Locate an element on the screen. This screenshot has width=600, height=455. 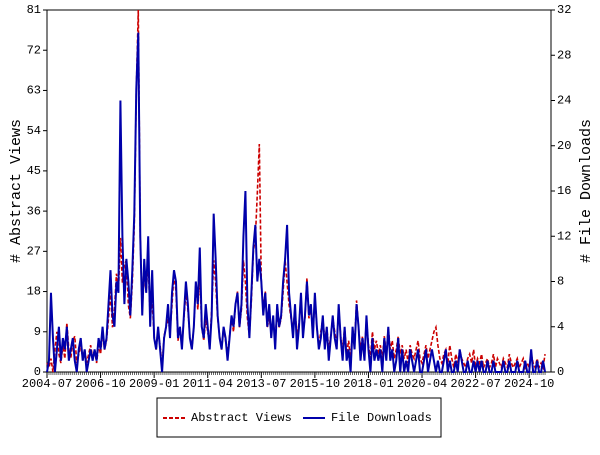
y-tick-label: 81 is located at coordinates (34, 10).